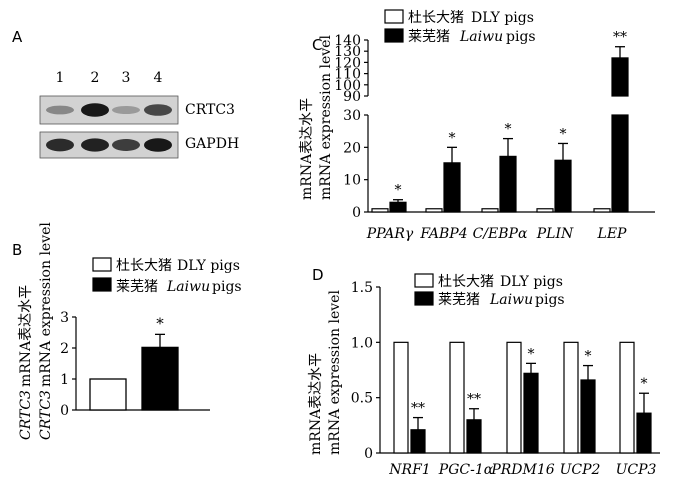 Image resolution: width=700 pixels, height=485 pixels. What do you see at coordinates (167, 276) in the screenshot?
I see `legend-b: 杜长大猪 DLY pigs 莱芜猪 Laiwu pigs` at bounding box center [167, 276].